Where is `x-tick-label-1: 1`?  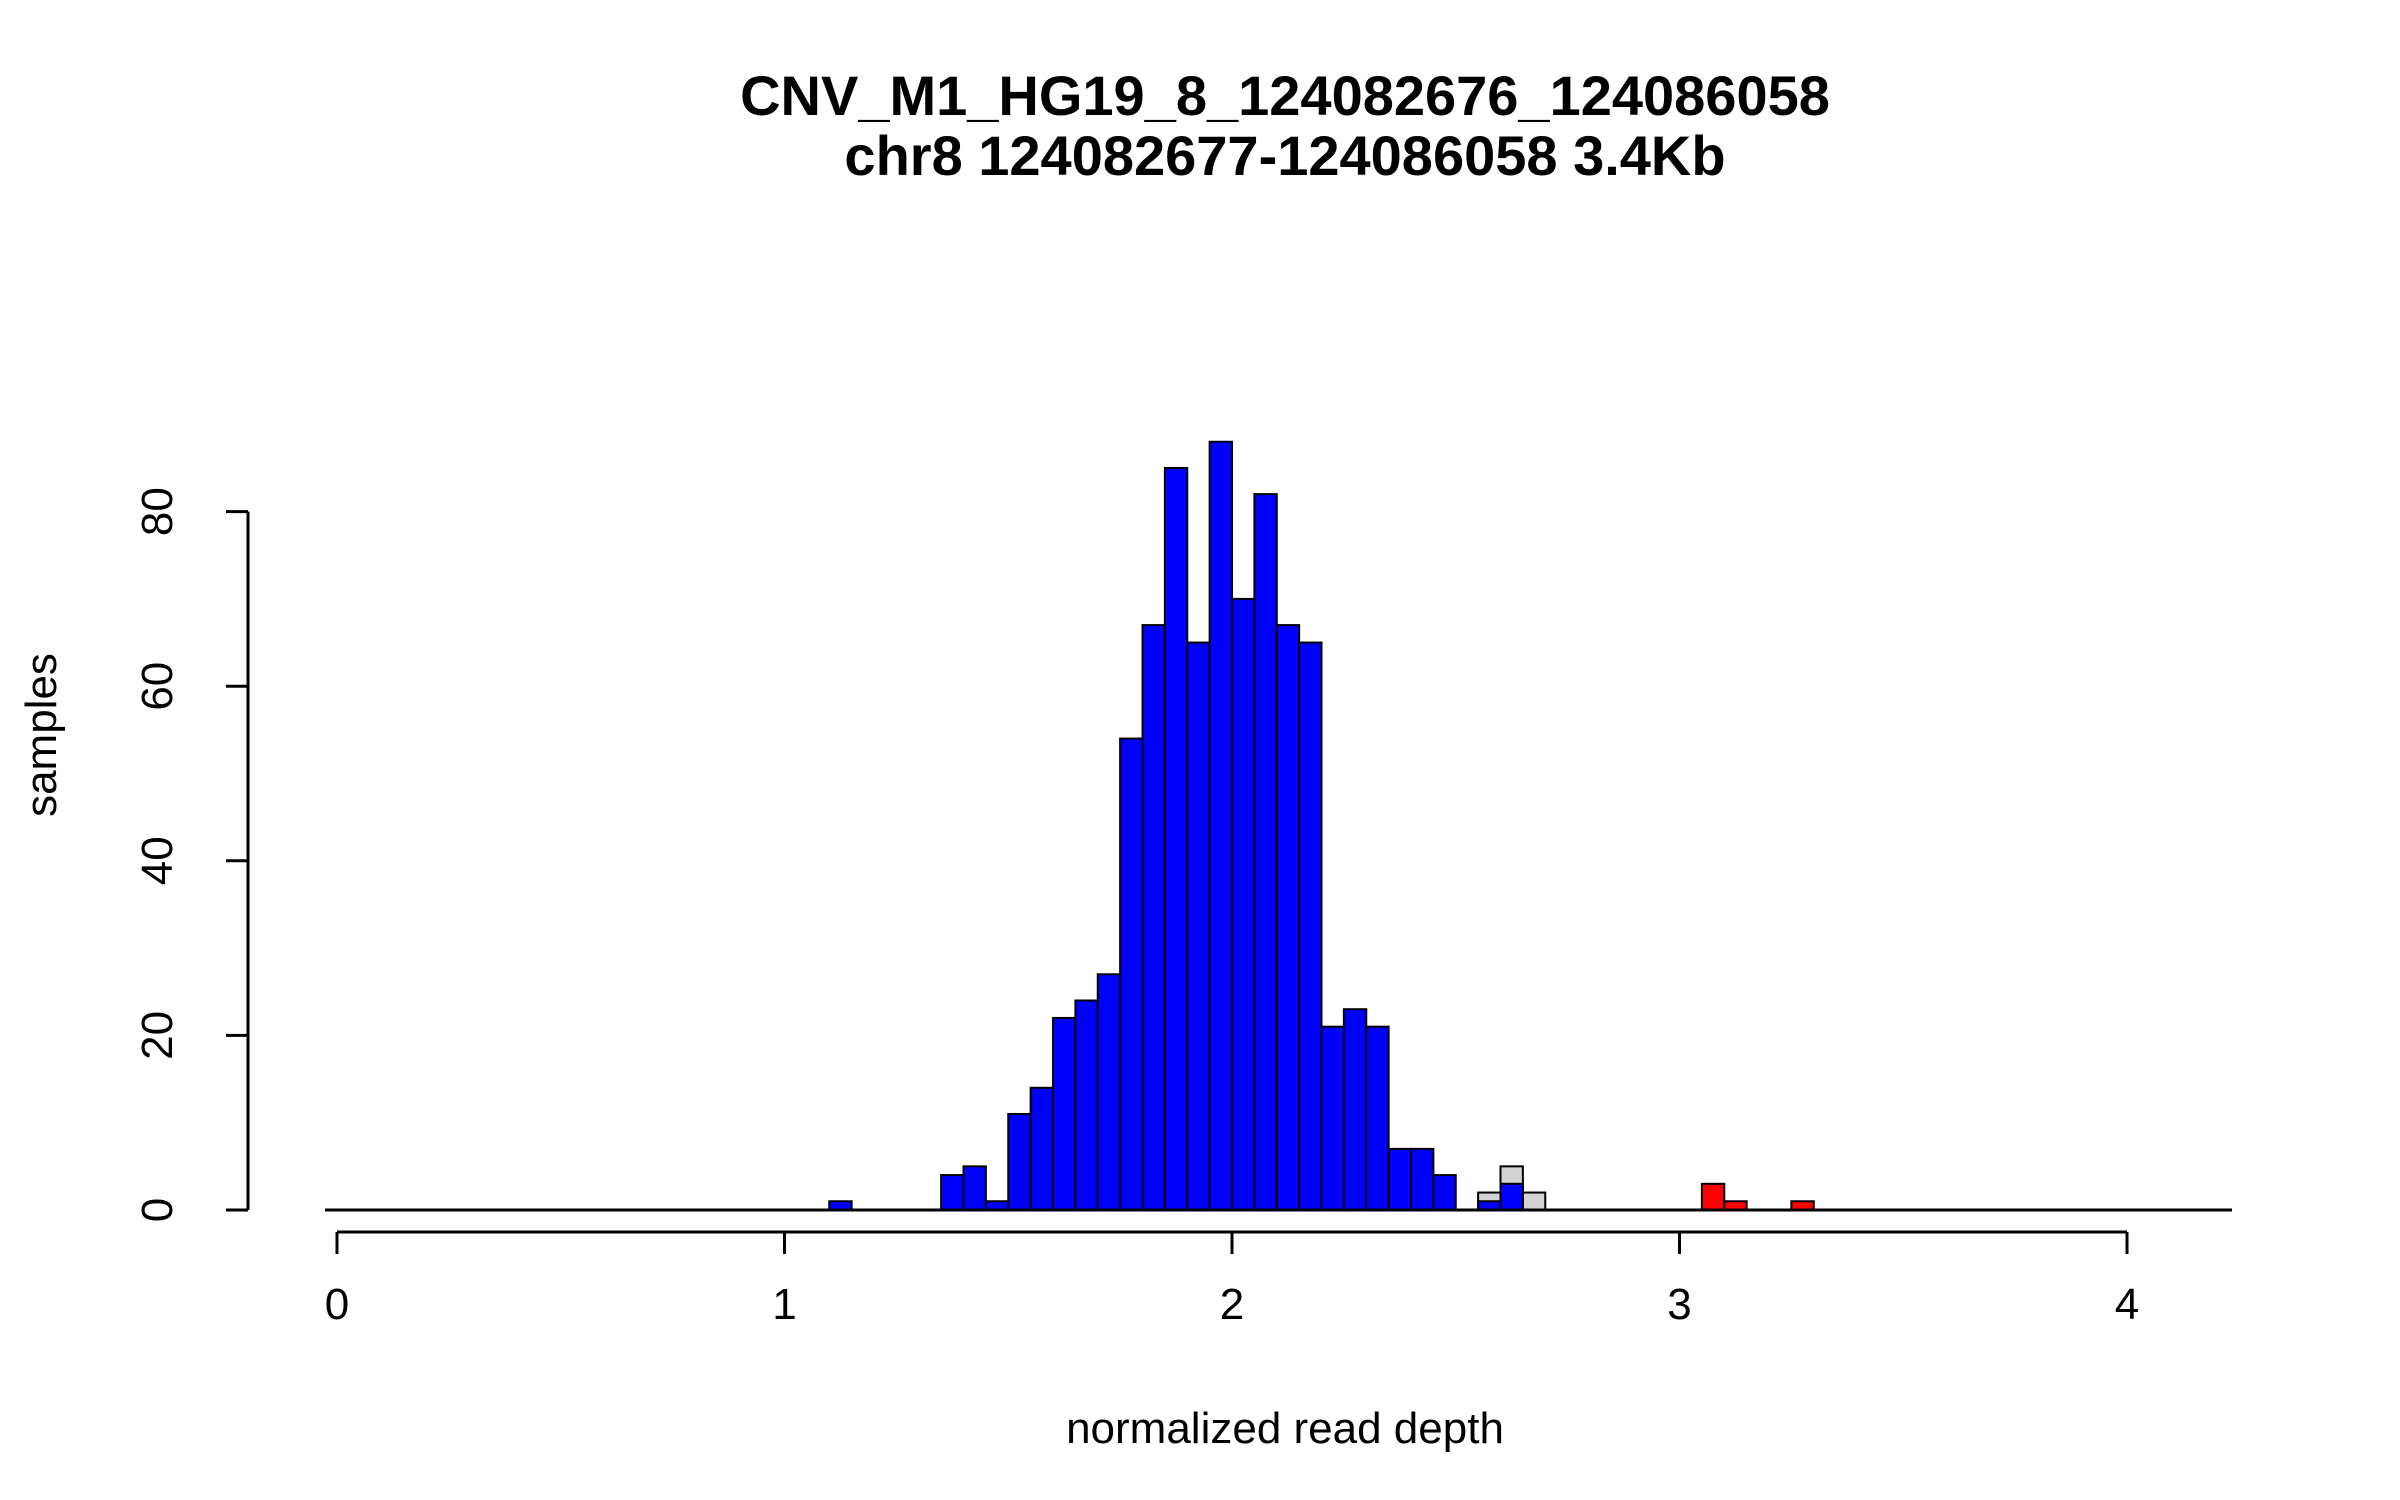 x-tick-label-1: 1 is located at coordinates (784, 1304).